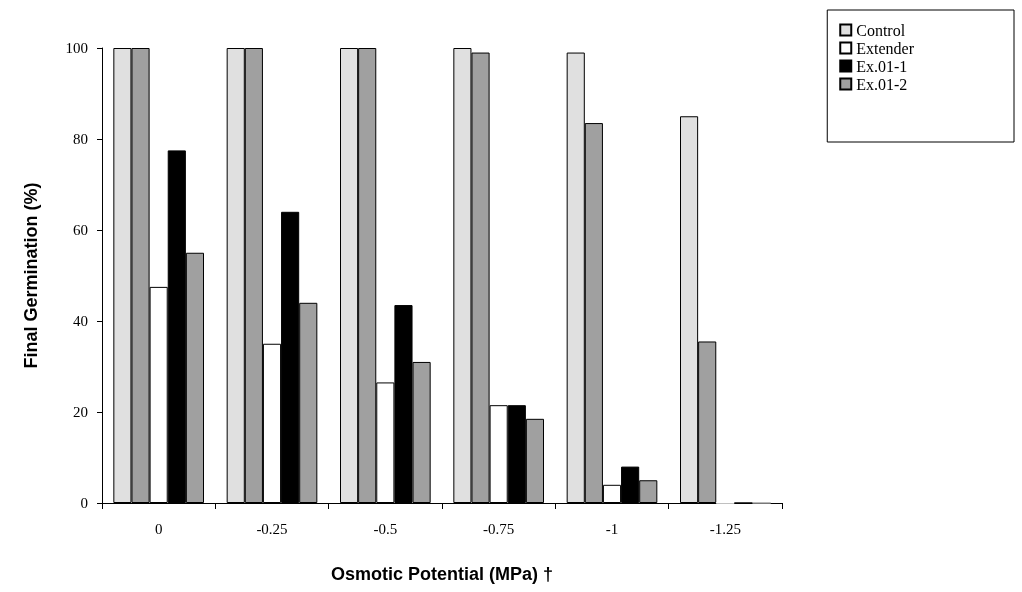 The width and height of the screenshot is (1022, 592). What do you see at coordinates (80, 412) in the screenshot?
I see `y-tick-label: 20` at bounding box center [80, 412].